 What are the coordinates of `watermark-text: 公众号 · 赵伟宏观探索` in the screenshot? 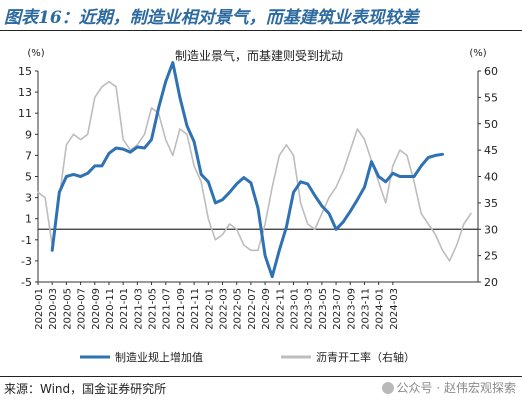 It's located at (456, 388).